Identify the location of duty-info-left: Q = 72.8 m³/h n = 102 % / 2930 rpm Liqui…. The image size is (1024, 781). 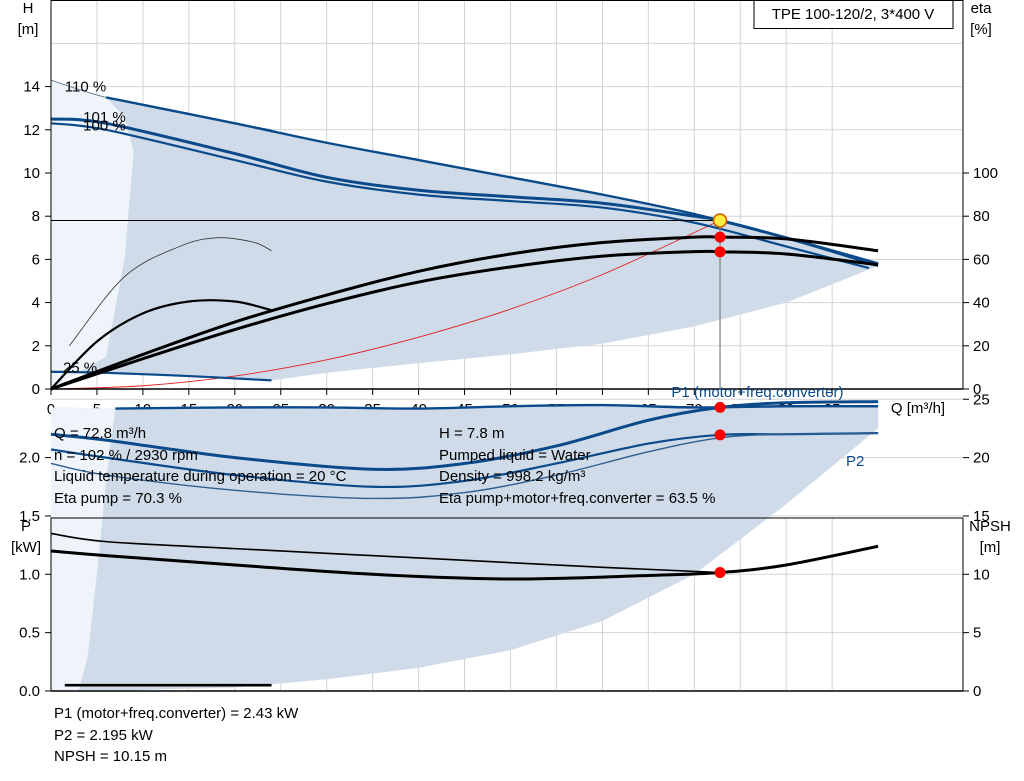
(200, 466).